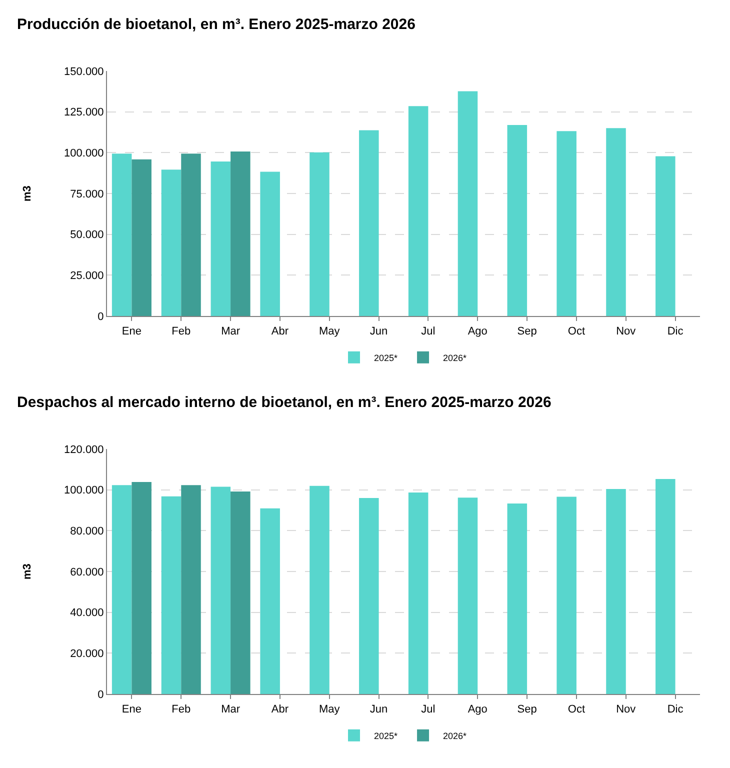  What do you see at coordinates (87, 532) in the screenshot?
I see `y-tick-label: 80.000` at bounding box center [87, 532].